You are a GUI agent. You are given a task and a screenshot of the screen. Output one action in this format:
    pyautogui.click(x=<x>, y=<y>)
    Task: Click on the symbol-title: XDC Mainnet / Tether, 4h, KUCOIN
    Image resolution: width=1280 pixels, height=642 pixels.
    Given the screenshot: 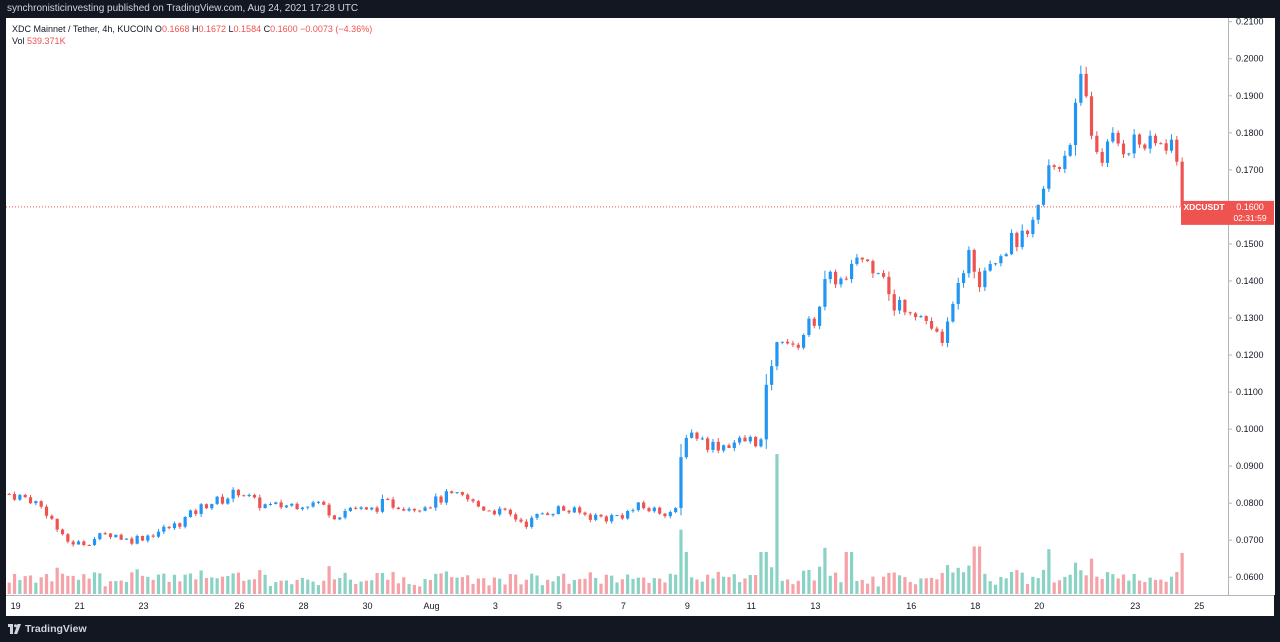 What is the action you would take?
    pyautogui.click(x=82, y=29)
    